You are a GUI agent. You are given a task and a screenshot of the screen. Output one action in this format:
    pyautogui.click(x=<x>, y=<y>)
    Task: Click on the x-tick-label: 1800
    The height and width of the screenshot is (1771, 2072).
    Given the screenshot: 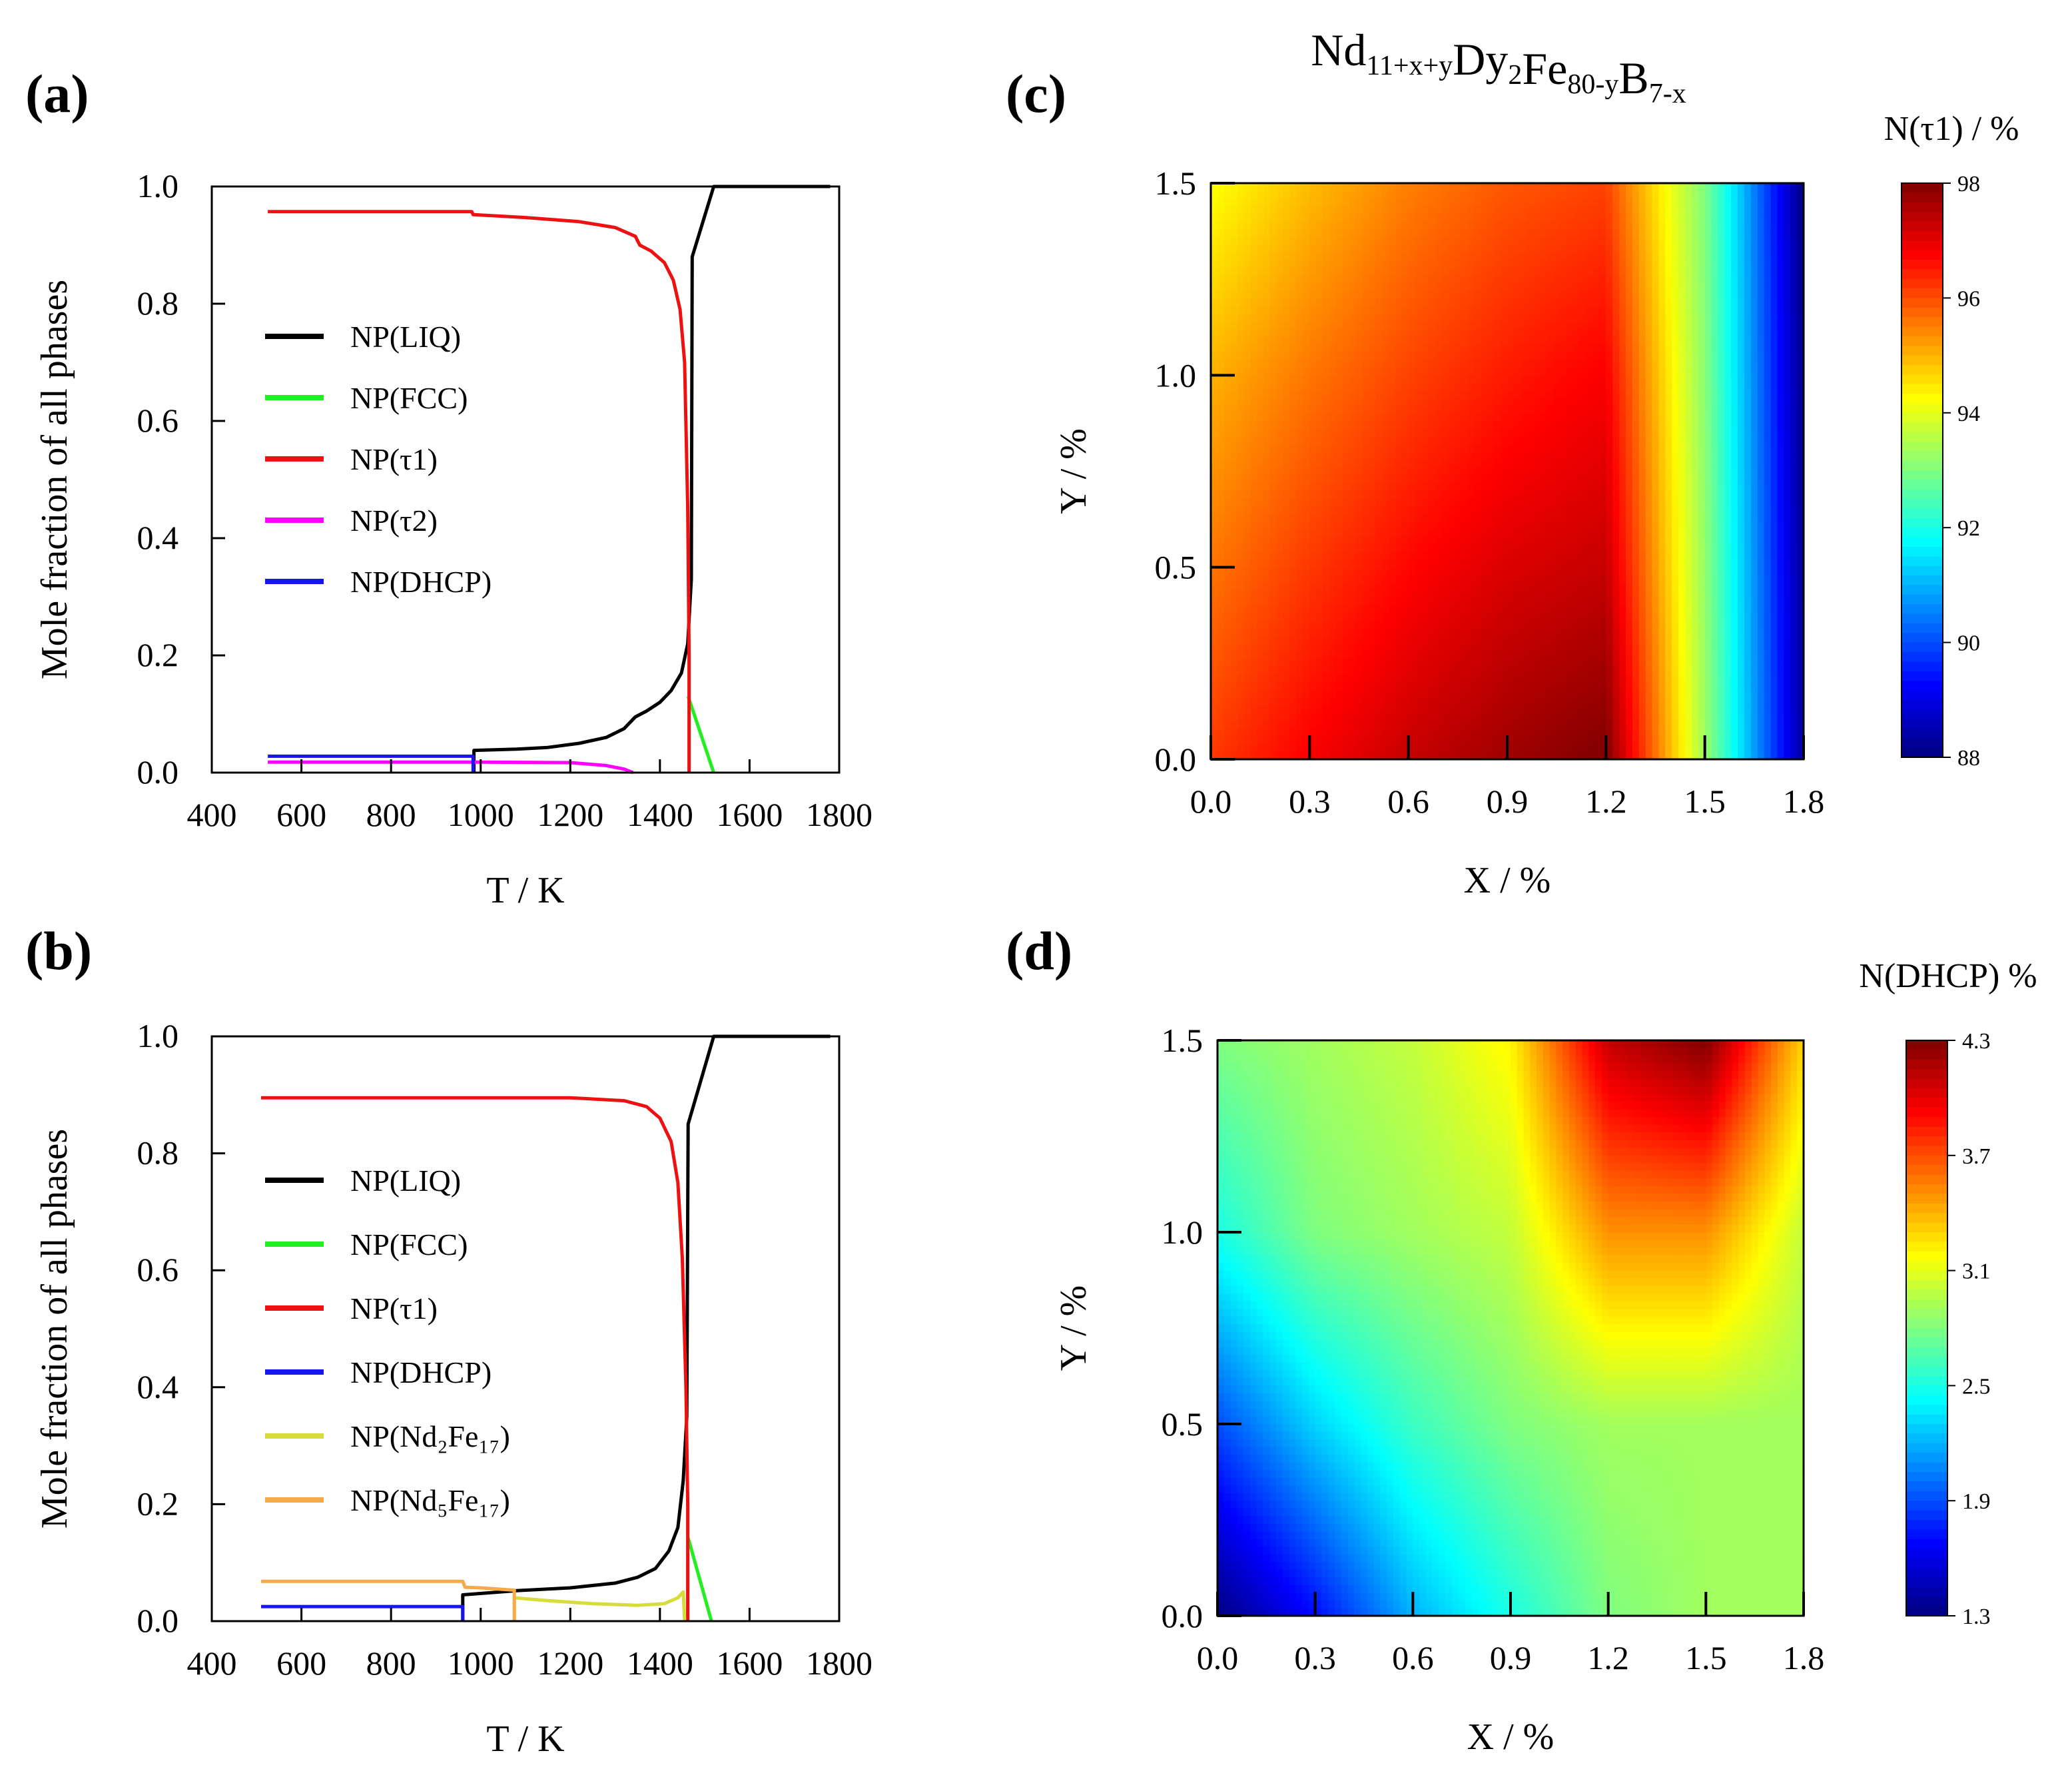 What is the action you would take?
    pyautogui.click(x=839, y=814)
    